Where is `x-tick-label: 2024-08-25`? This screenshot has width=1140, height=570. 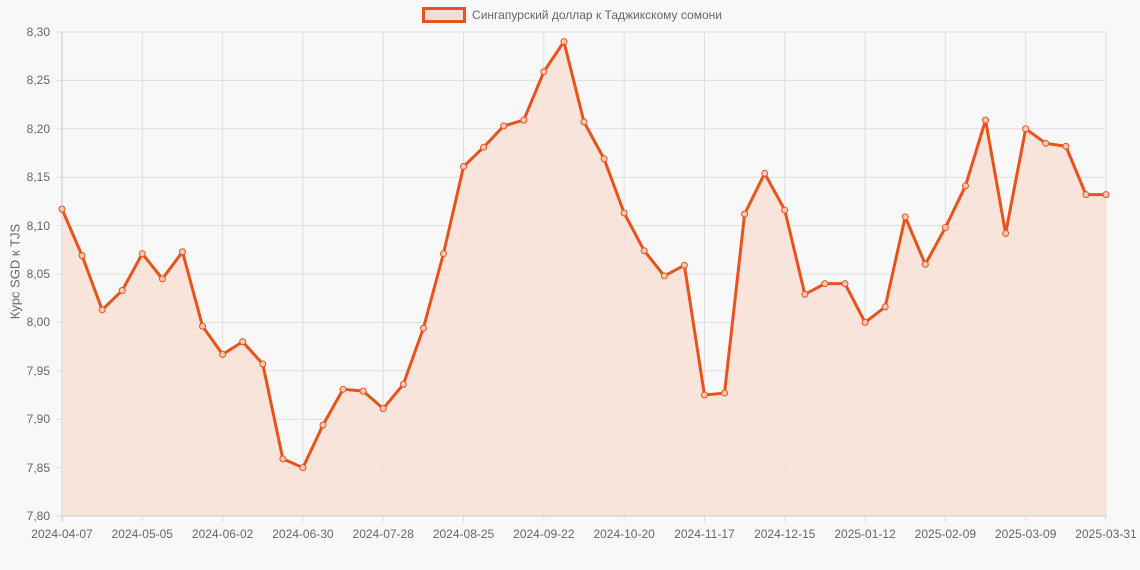 x-tick-label: 2024-08-25 is located at coordinates (463, 534).